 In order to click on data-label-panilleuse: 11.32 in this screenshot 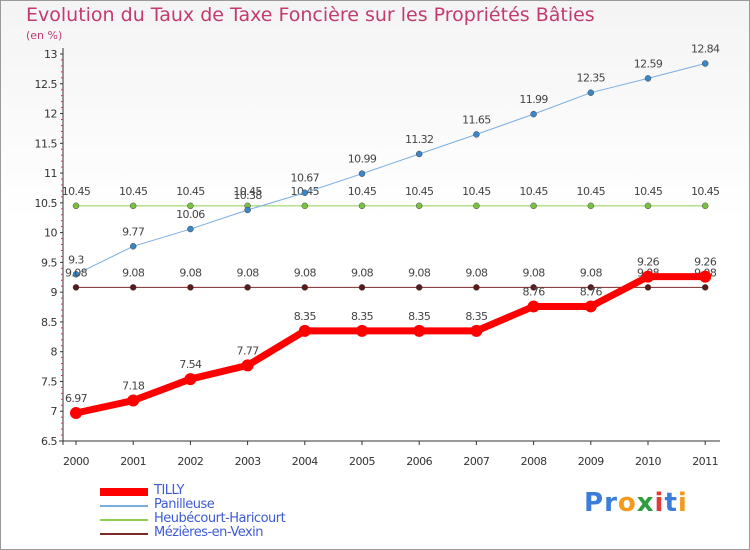, I will do `click(419, 139)`.